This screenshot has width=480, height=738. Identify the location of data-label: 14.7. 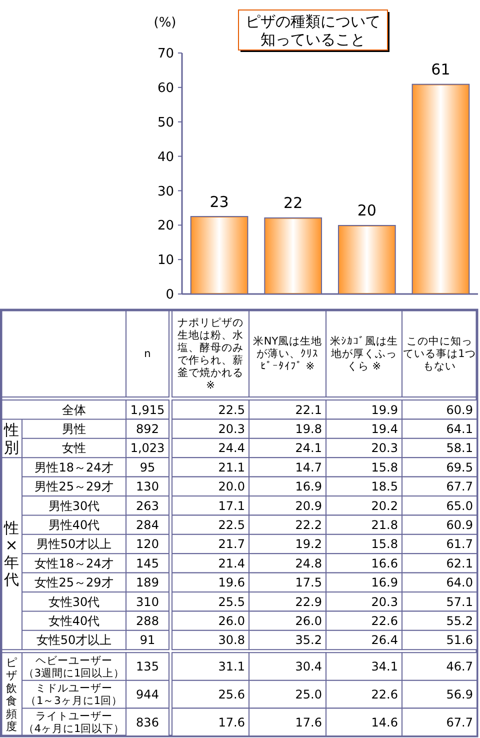
(308, 467).